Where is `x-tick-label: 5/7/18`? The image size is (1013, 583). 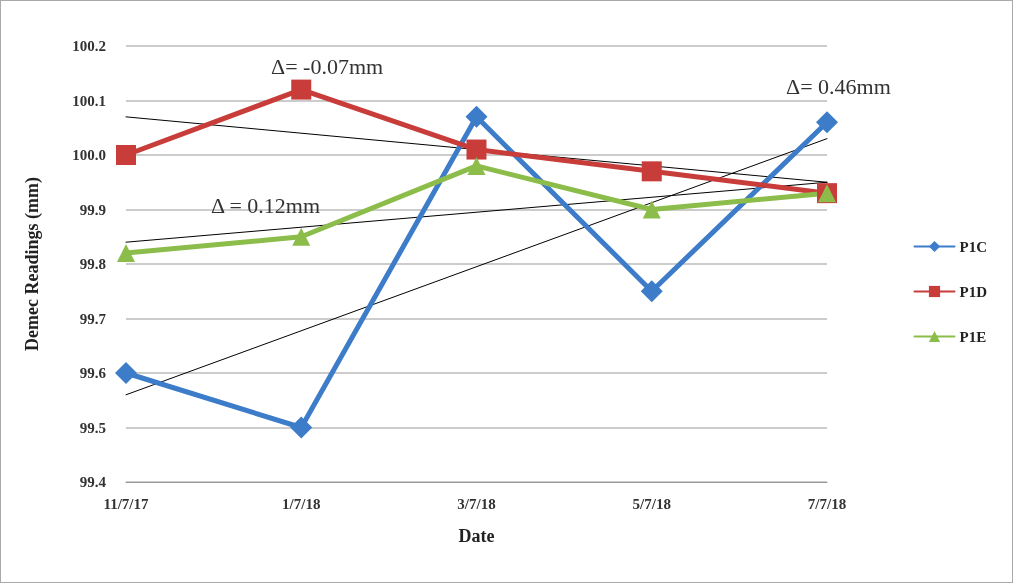
x-tick-label: 5/7/18 is located at coordinates (651, 503).